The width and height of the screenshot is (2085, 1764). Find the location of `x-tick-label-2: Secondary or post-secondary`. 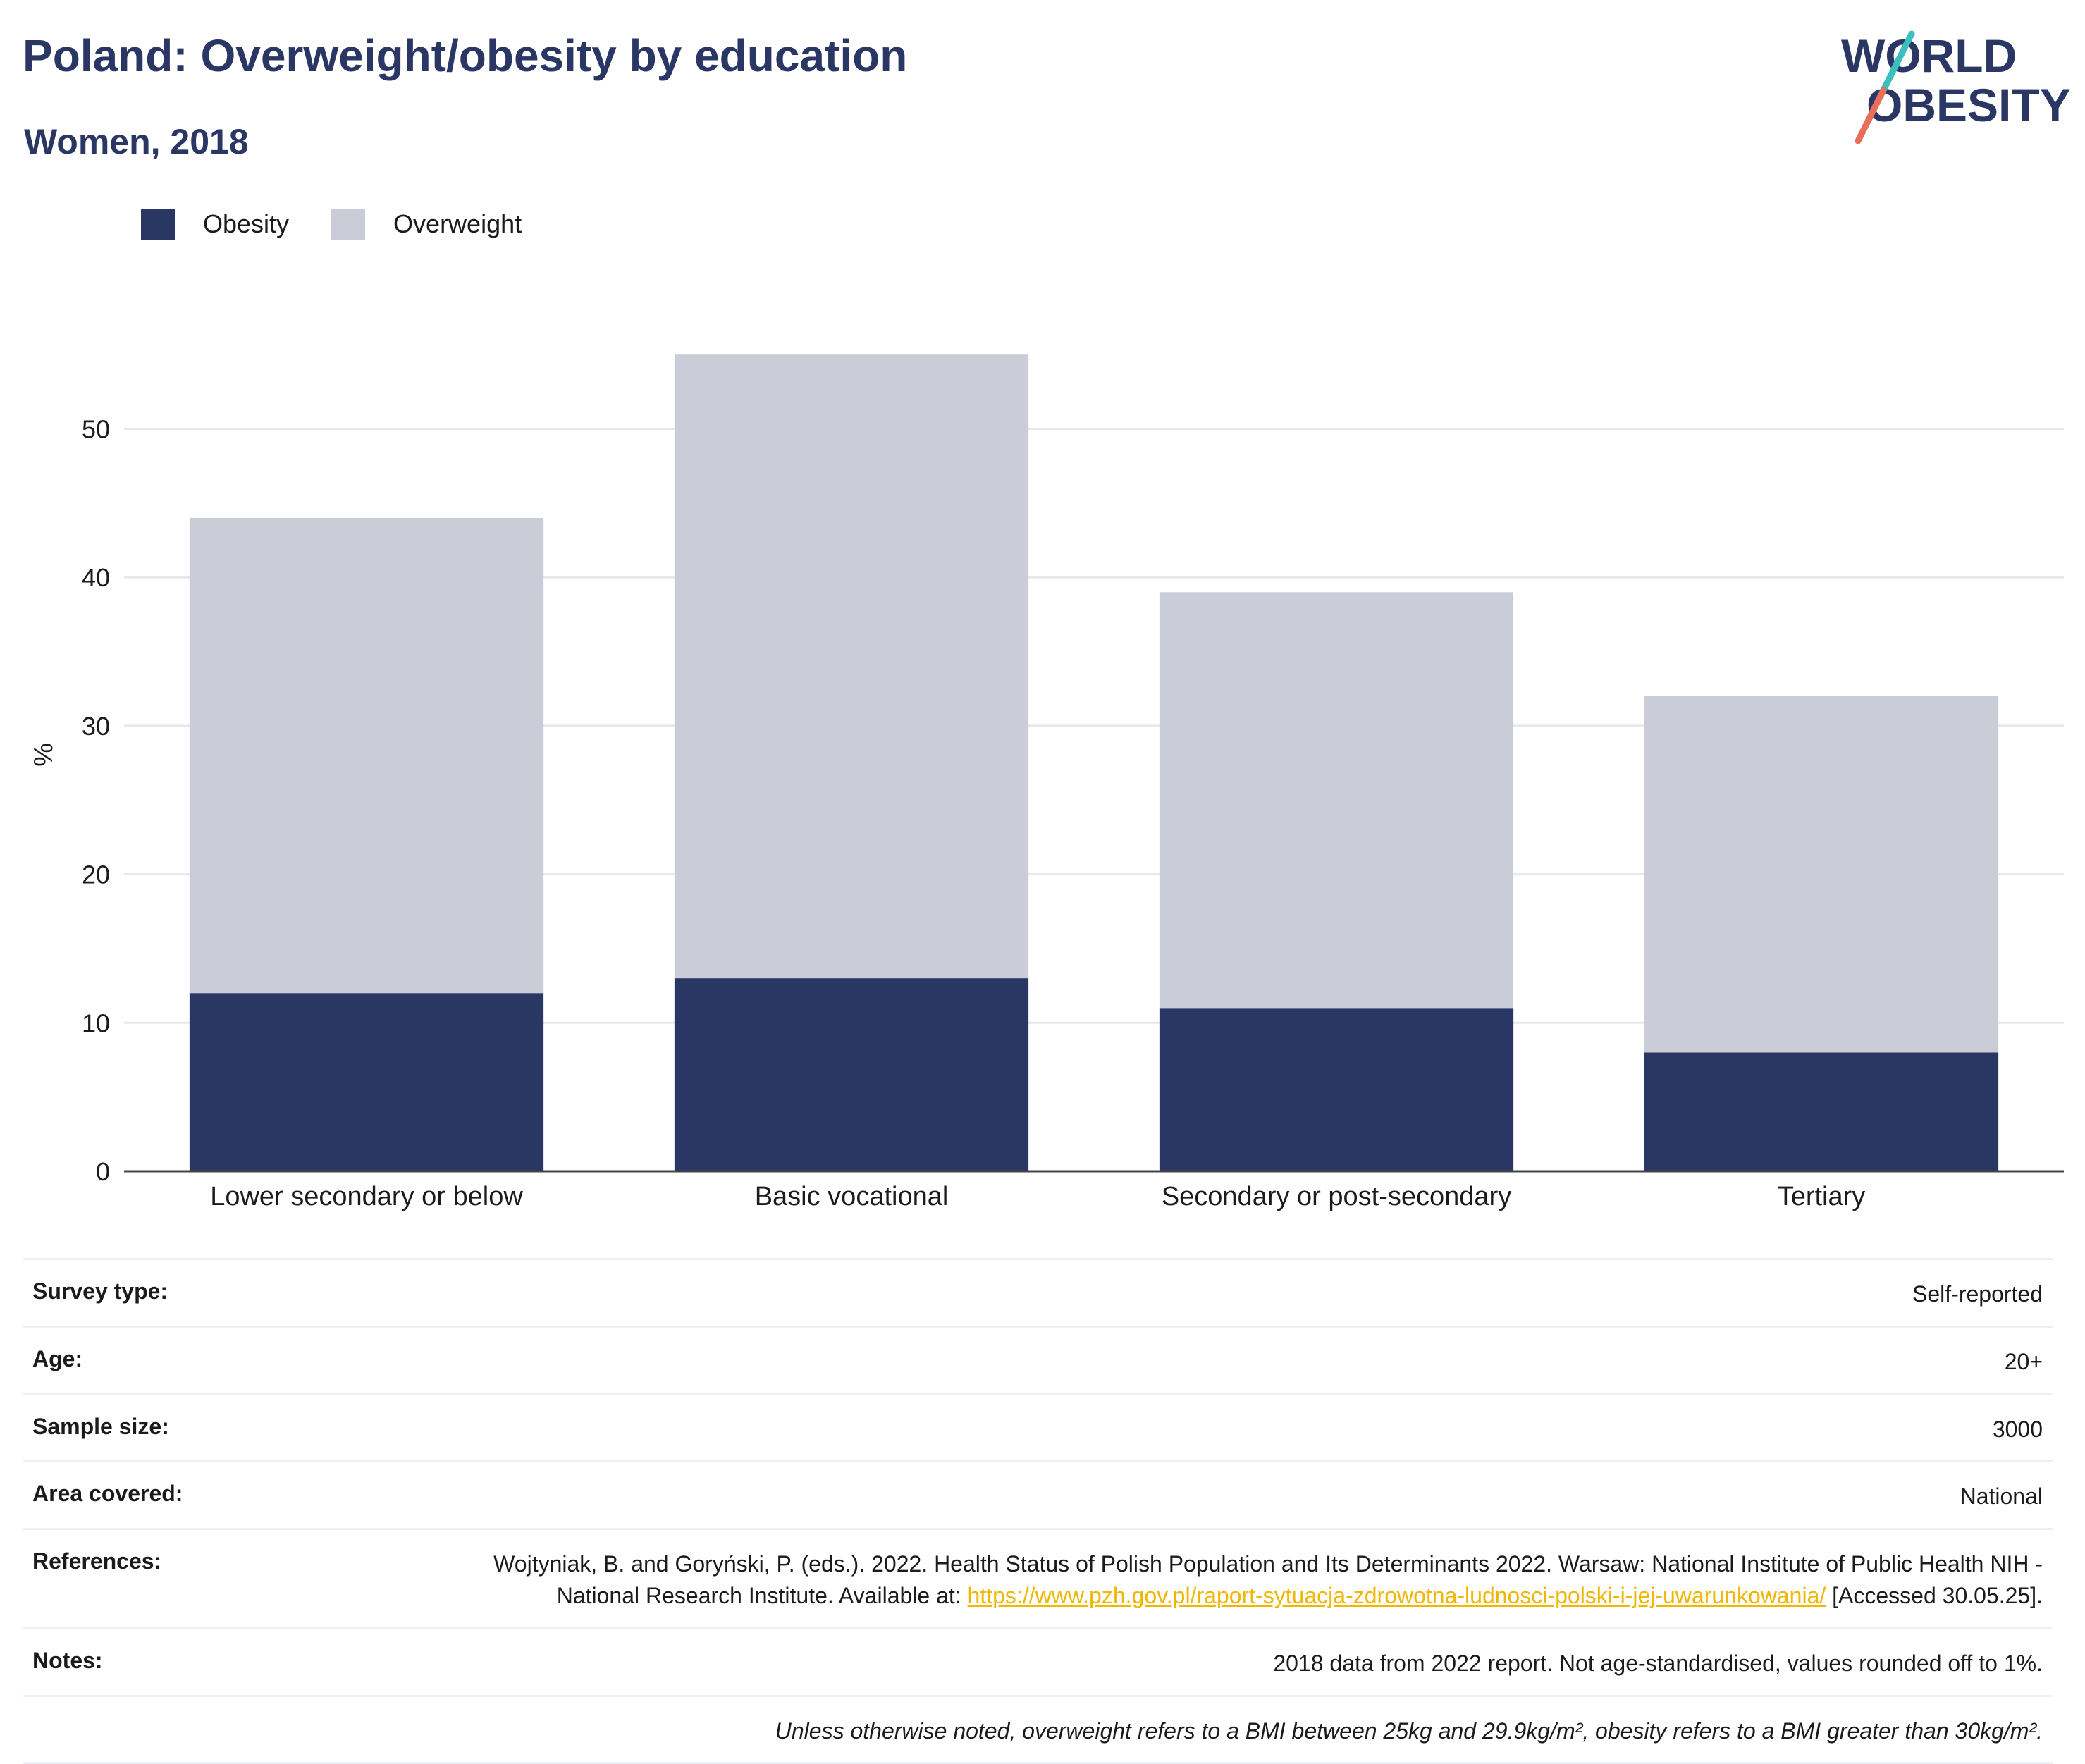

x-tick-label-2: Secondary or post-secondary is located at coordinates (1336, 1196).